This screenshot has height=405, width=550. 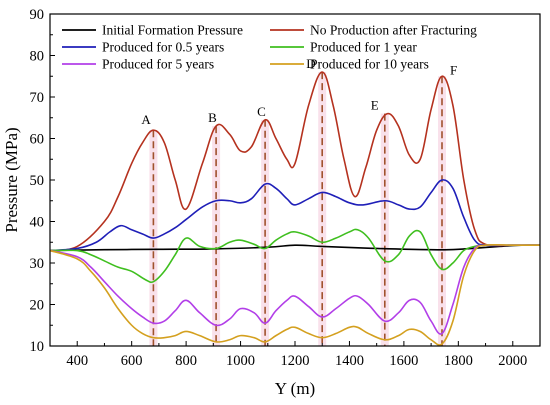 What do you see at coordinates (186, 361) in the screenshot?
I see `x-tick-label: 800` at bounding box center [186, 361].